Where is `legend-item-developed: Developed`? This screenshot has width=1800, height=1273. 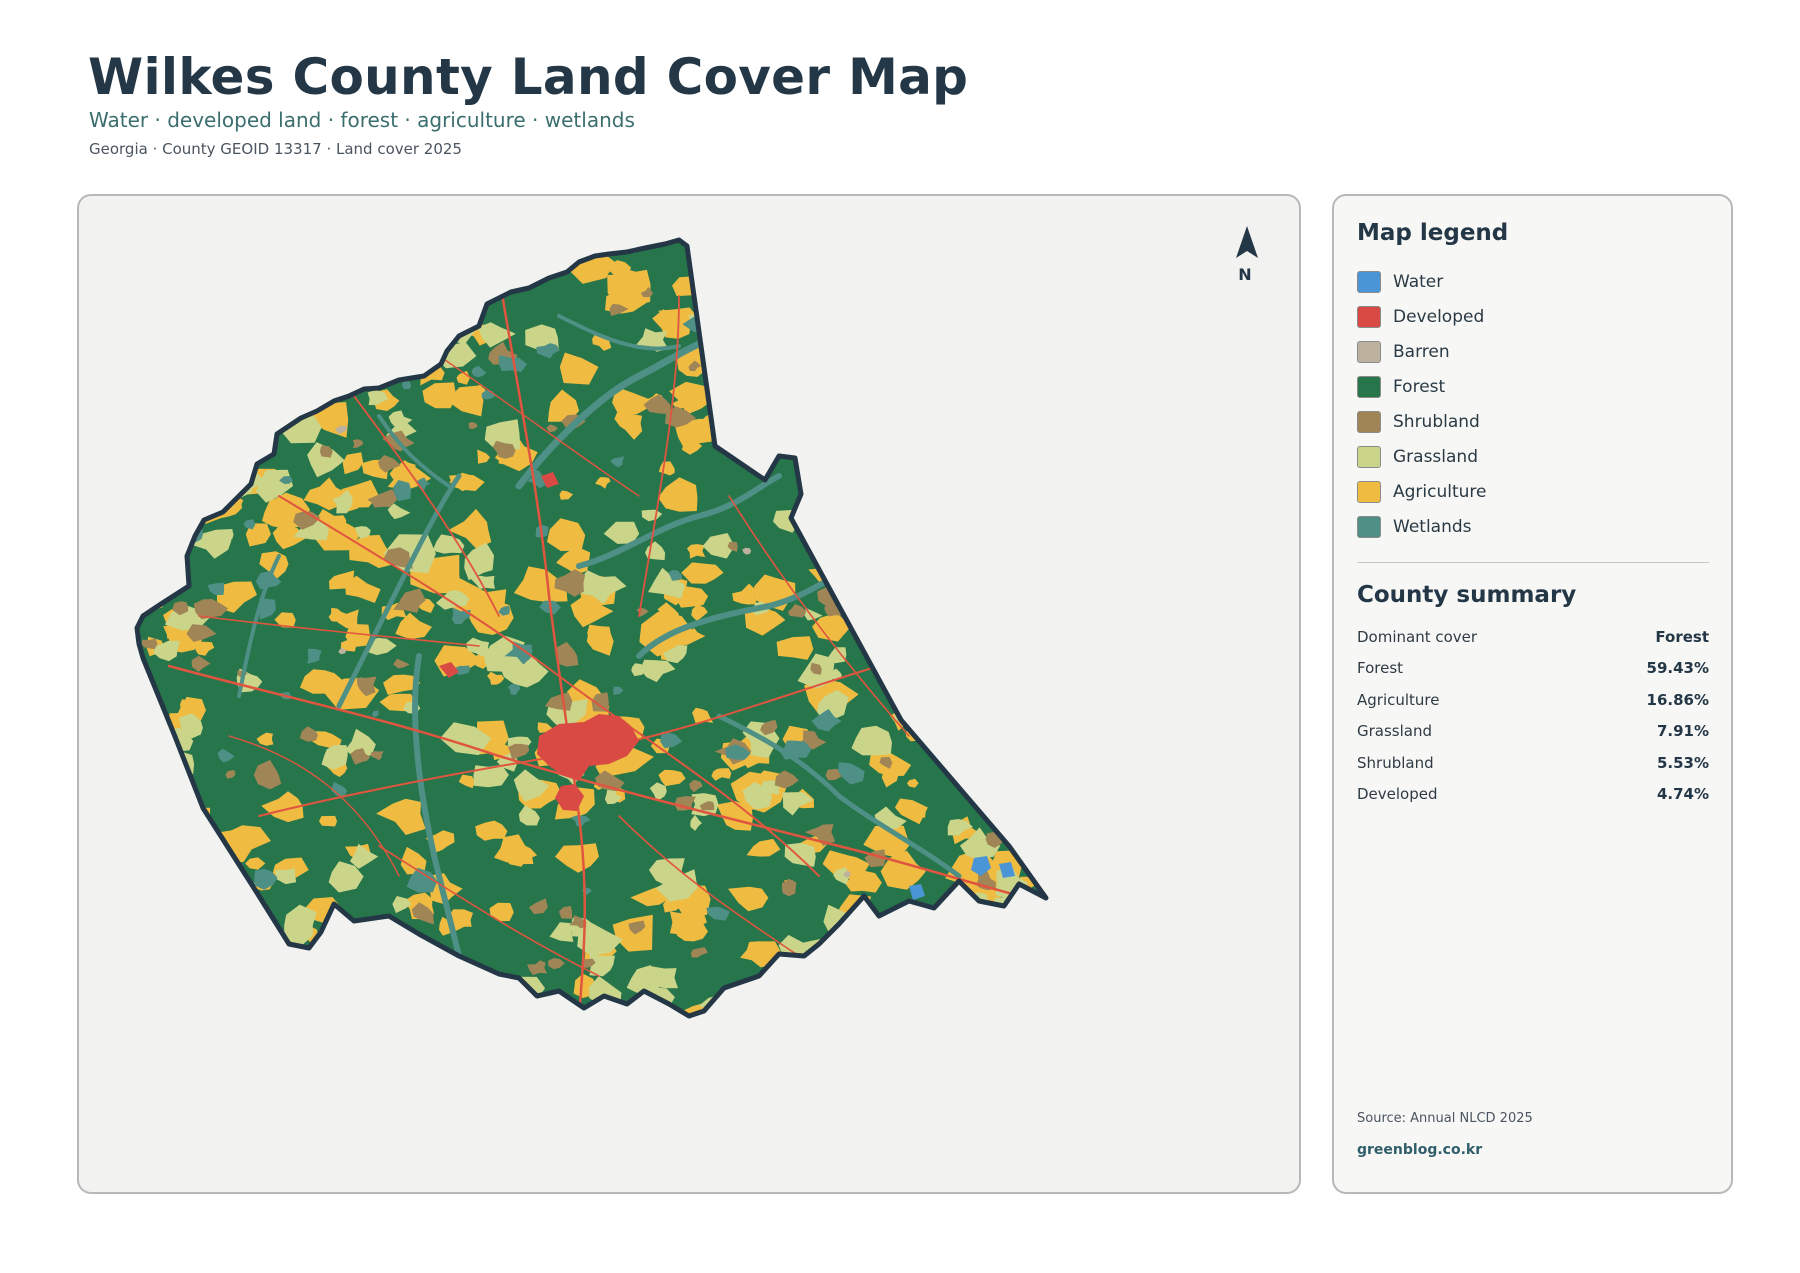 legend-item-developed: Developed is located at coordinates (1422, 316).